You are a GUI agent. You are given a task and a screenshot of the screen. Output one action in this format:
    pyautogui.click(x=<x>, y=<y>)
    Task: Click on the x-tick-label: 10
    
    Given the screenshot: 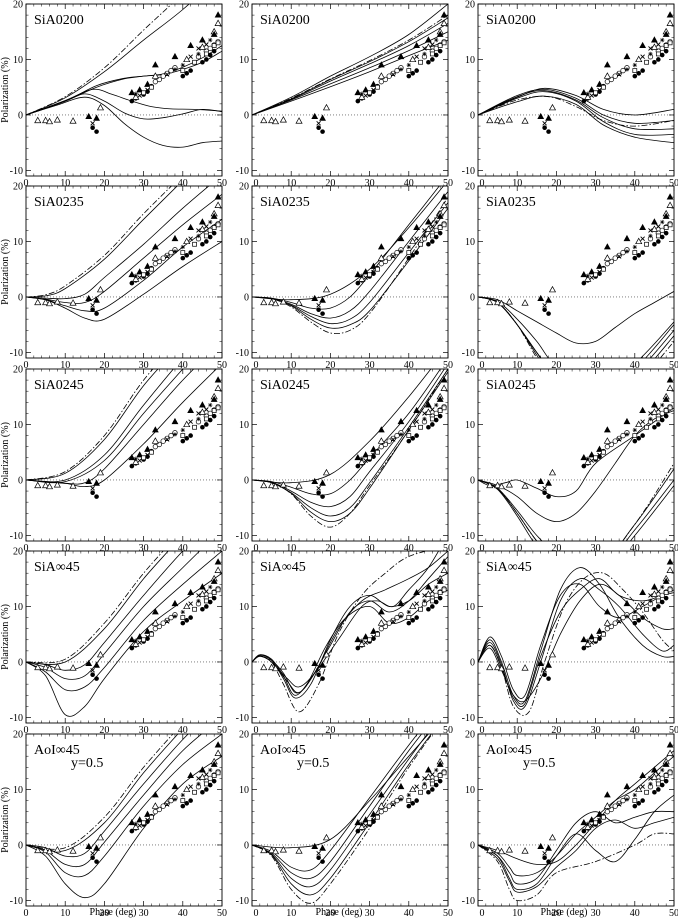 What is the action you would take?
    pyautogui.click(x=517, y=548)
    